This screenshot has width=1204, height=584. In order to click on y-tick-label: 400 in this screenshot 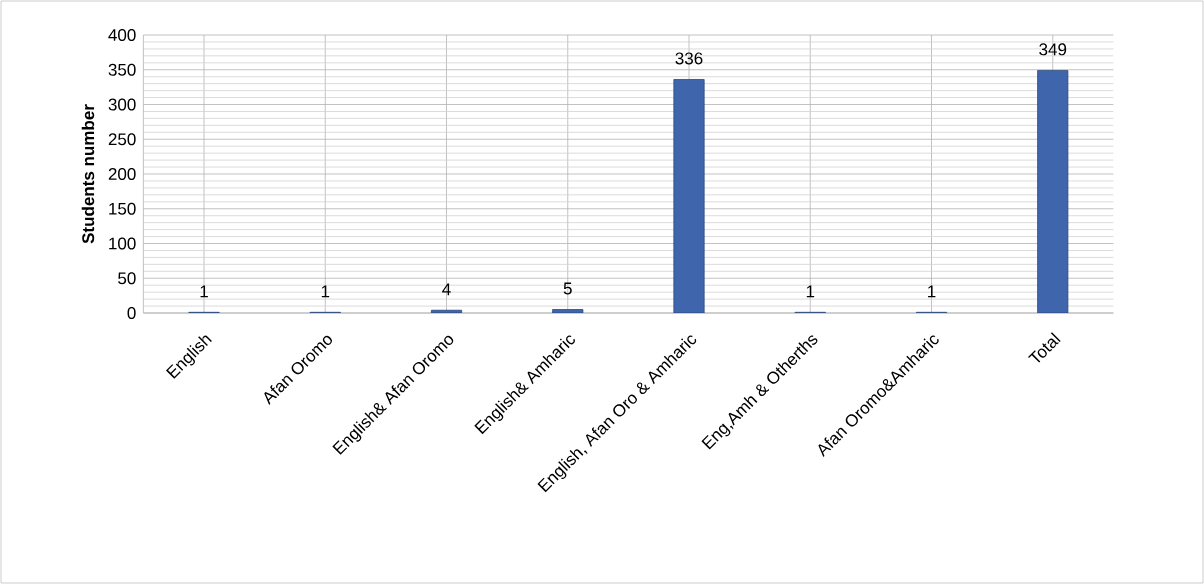, I will do `click(122, 35)`.